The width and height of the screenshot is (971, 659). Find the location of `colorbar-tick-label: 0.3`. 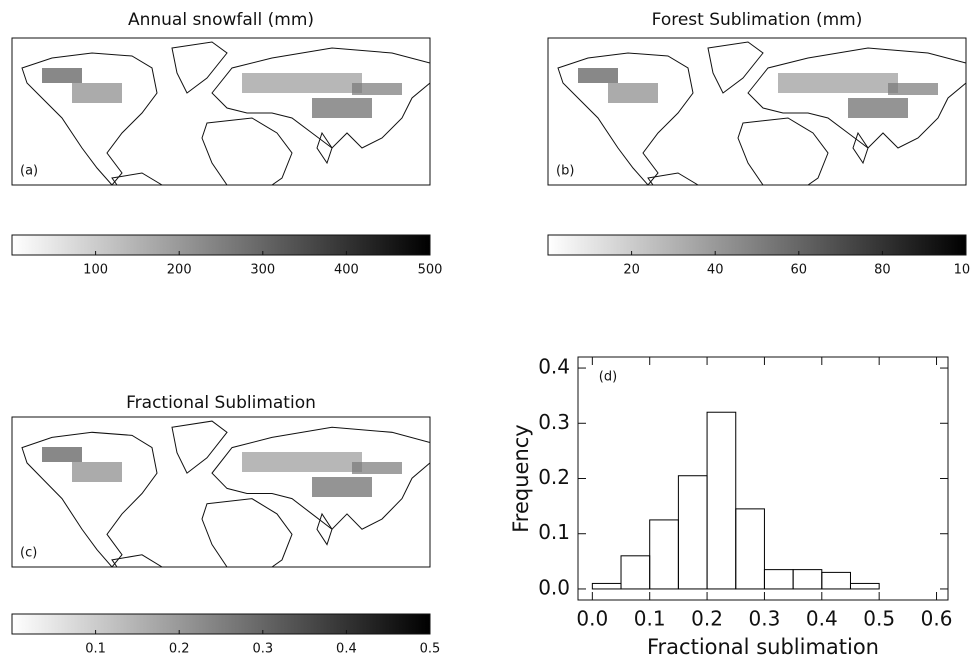

colorbar-tick-label: 0.3 is located at coordinates (262, 649).